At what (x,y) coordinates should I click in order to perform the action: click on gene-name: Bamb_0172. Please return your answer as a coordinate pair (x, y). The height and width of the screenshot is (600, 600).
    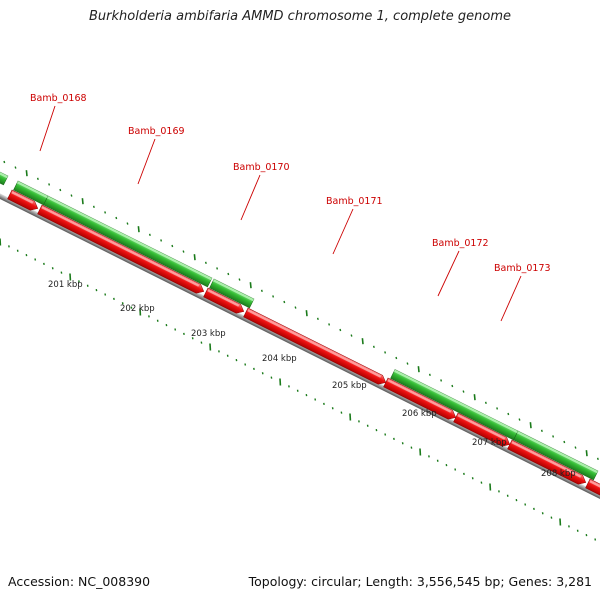
    Looking at the image, I should click on (460, 243).